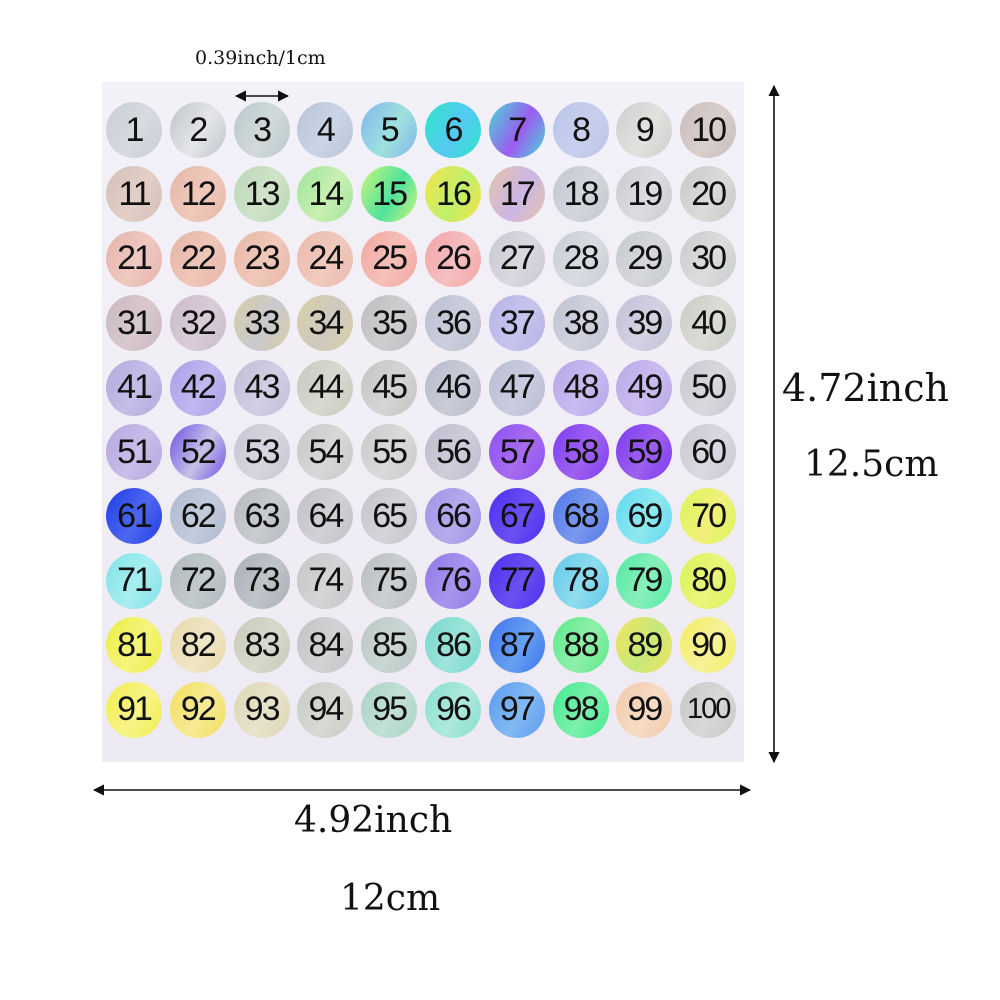 This screenshot has width=1000, height=1000. What do you see at coordinates (262, 193) in the screenshot?
I see `sticker-number: 13` at bounding box center [262, 193].